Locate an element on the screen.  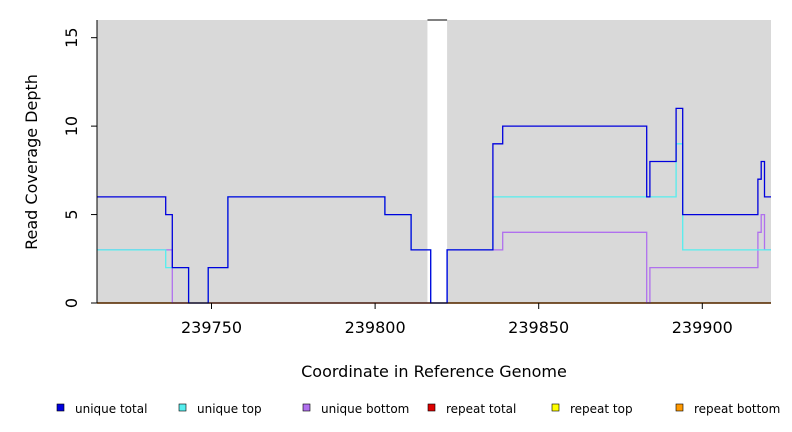
legend-label: unique total is located at coordinates (111, 409).